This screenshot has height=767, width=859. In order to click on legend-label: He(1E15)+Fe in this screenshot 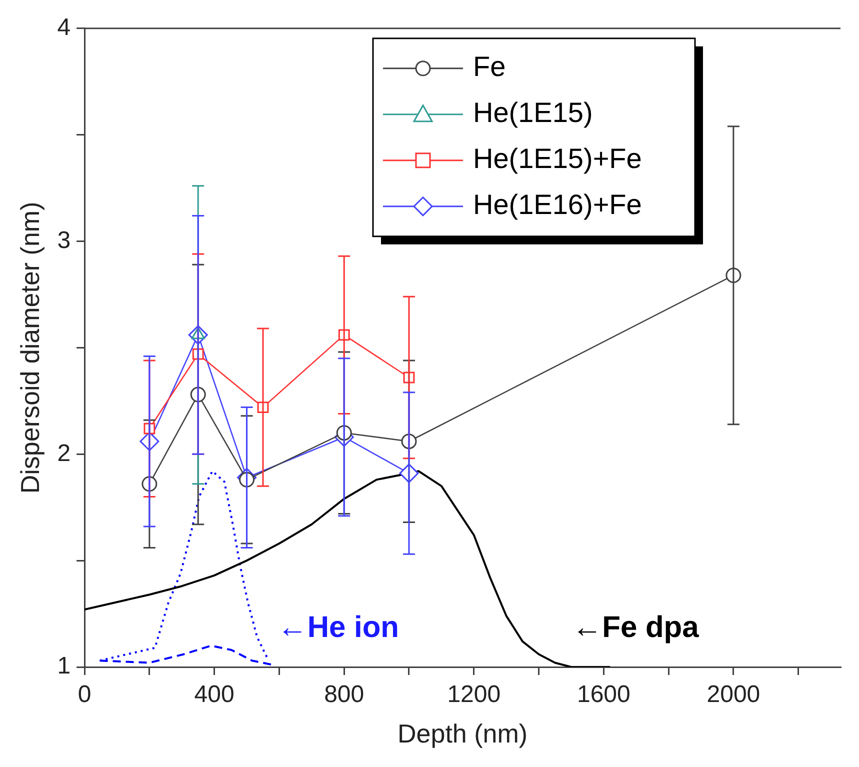, I will do `click(557, 158)`.